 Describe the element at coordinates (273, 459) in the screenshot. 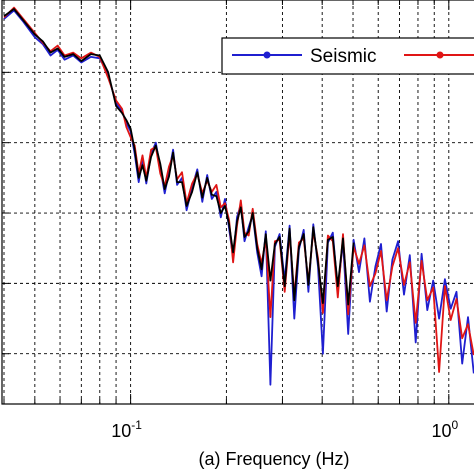

I see `x-axis-label: (a) Frequency (Hz)` at that location.